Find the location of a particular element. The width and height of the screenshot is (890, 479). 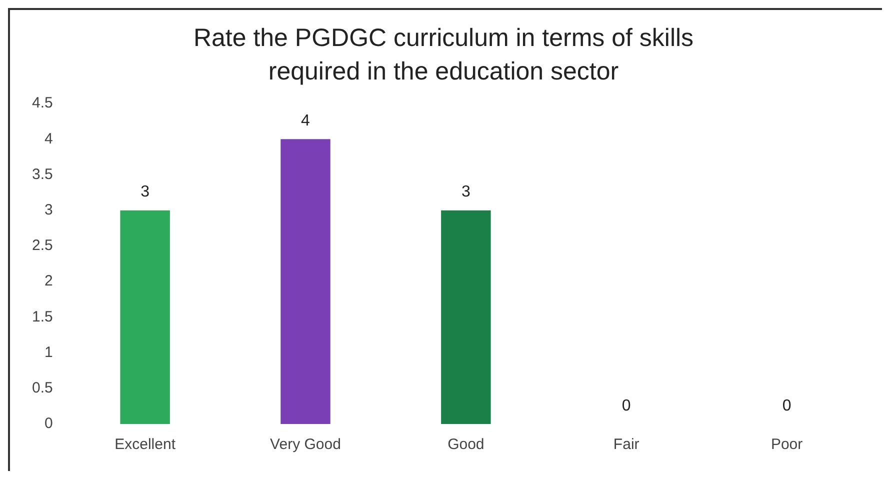

x-tick-label: Poor is located at coordinates (786, 445).